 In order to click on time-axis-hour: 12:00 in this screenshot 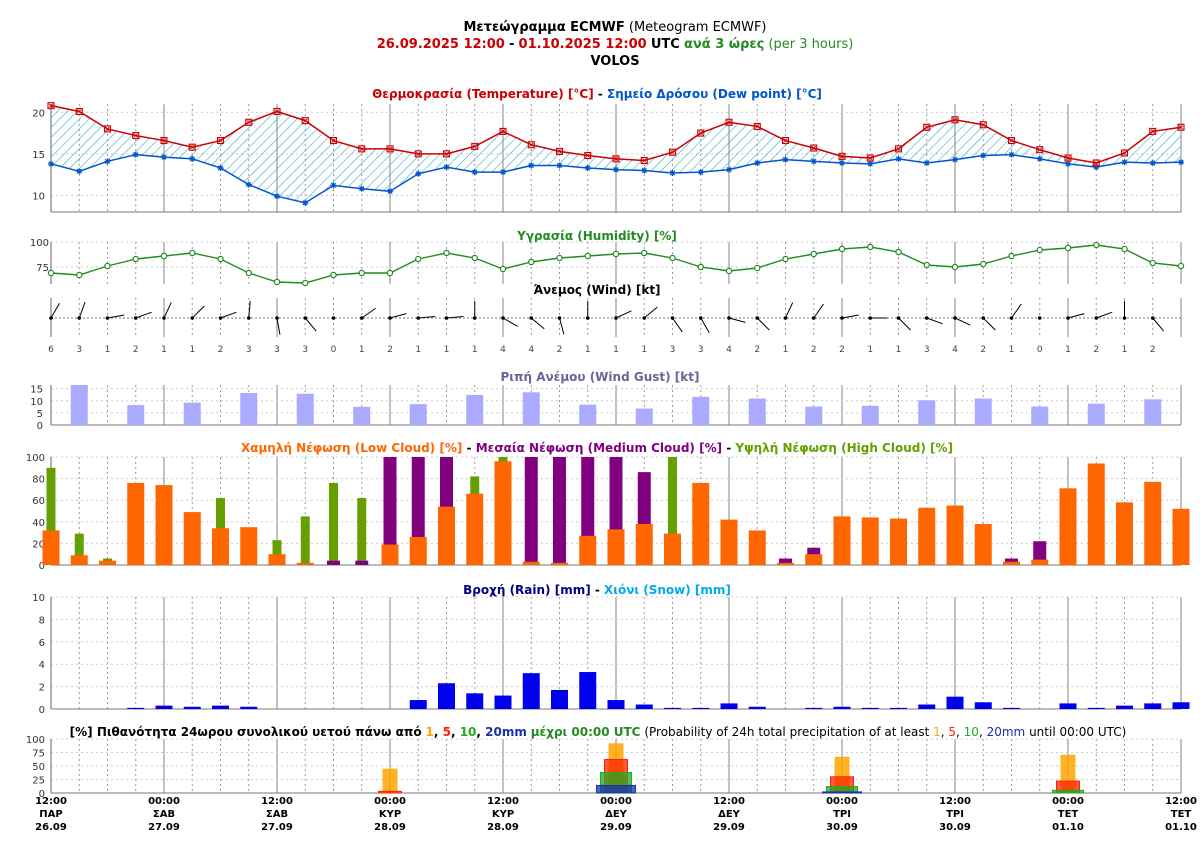, I will do `click(503, 801)`.